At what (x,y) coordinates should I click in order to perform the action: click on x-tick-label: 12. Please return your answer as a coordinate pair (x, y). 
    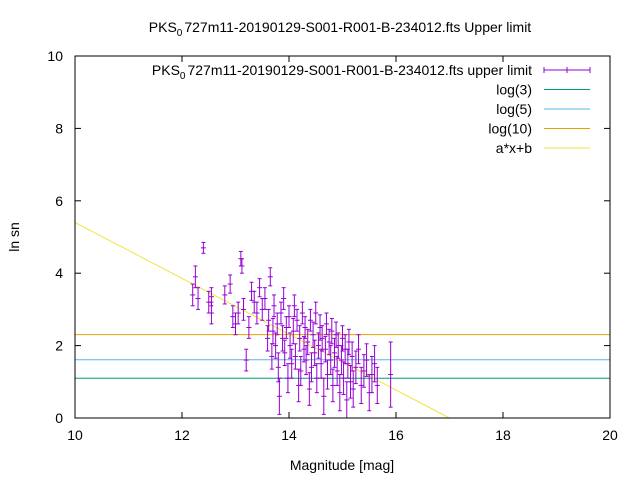
    Looking at the image, I should click on (182, 435).